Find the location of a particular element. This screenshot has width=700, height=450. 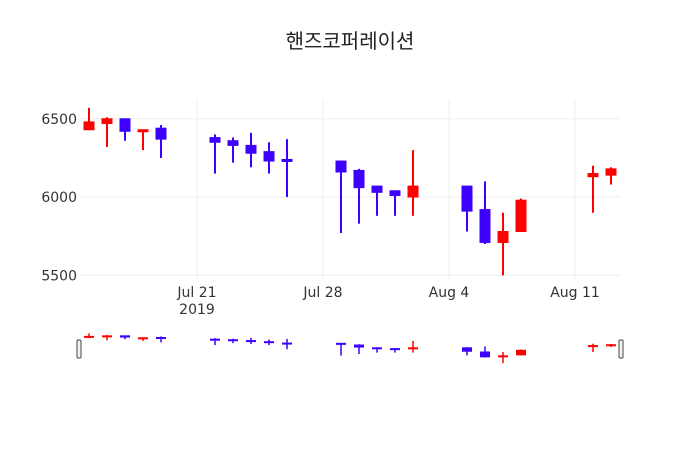

y-tick-label: 6500 is located at coordinates (59, 120).